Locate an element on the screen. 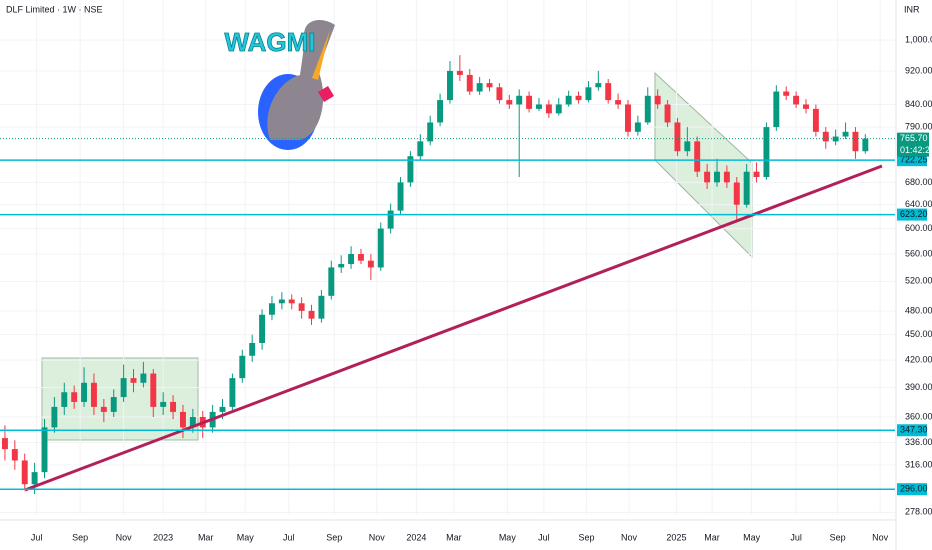 Image resolution: width=932 pixels, height=550 pixels. price-label: 722.25 is located at coordinates (914, 160).